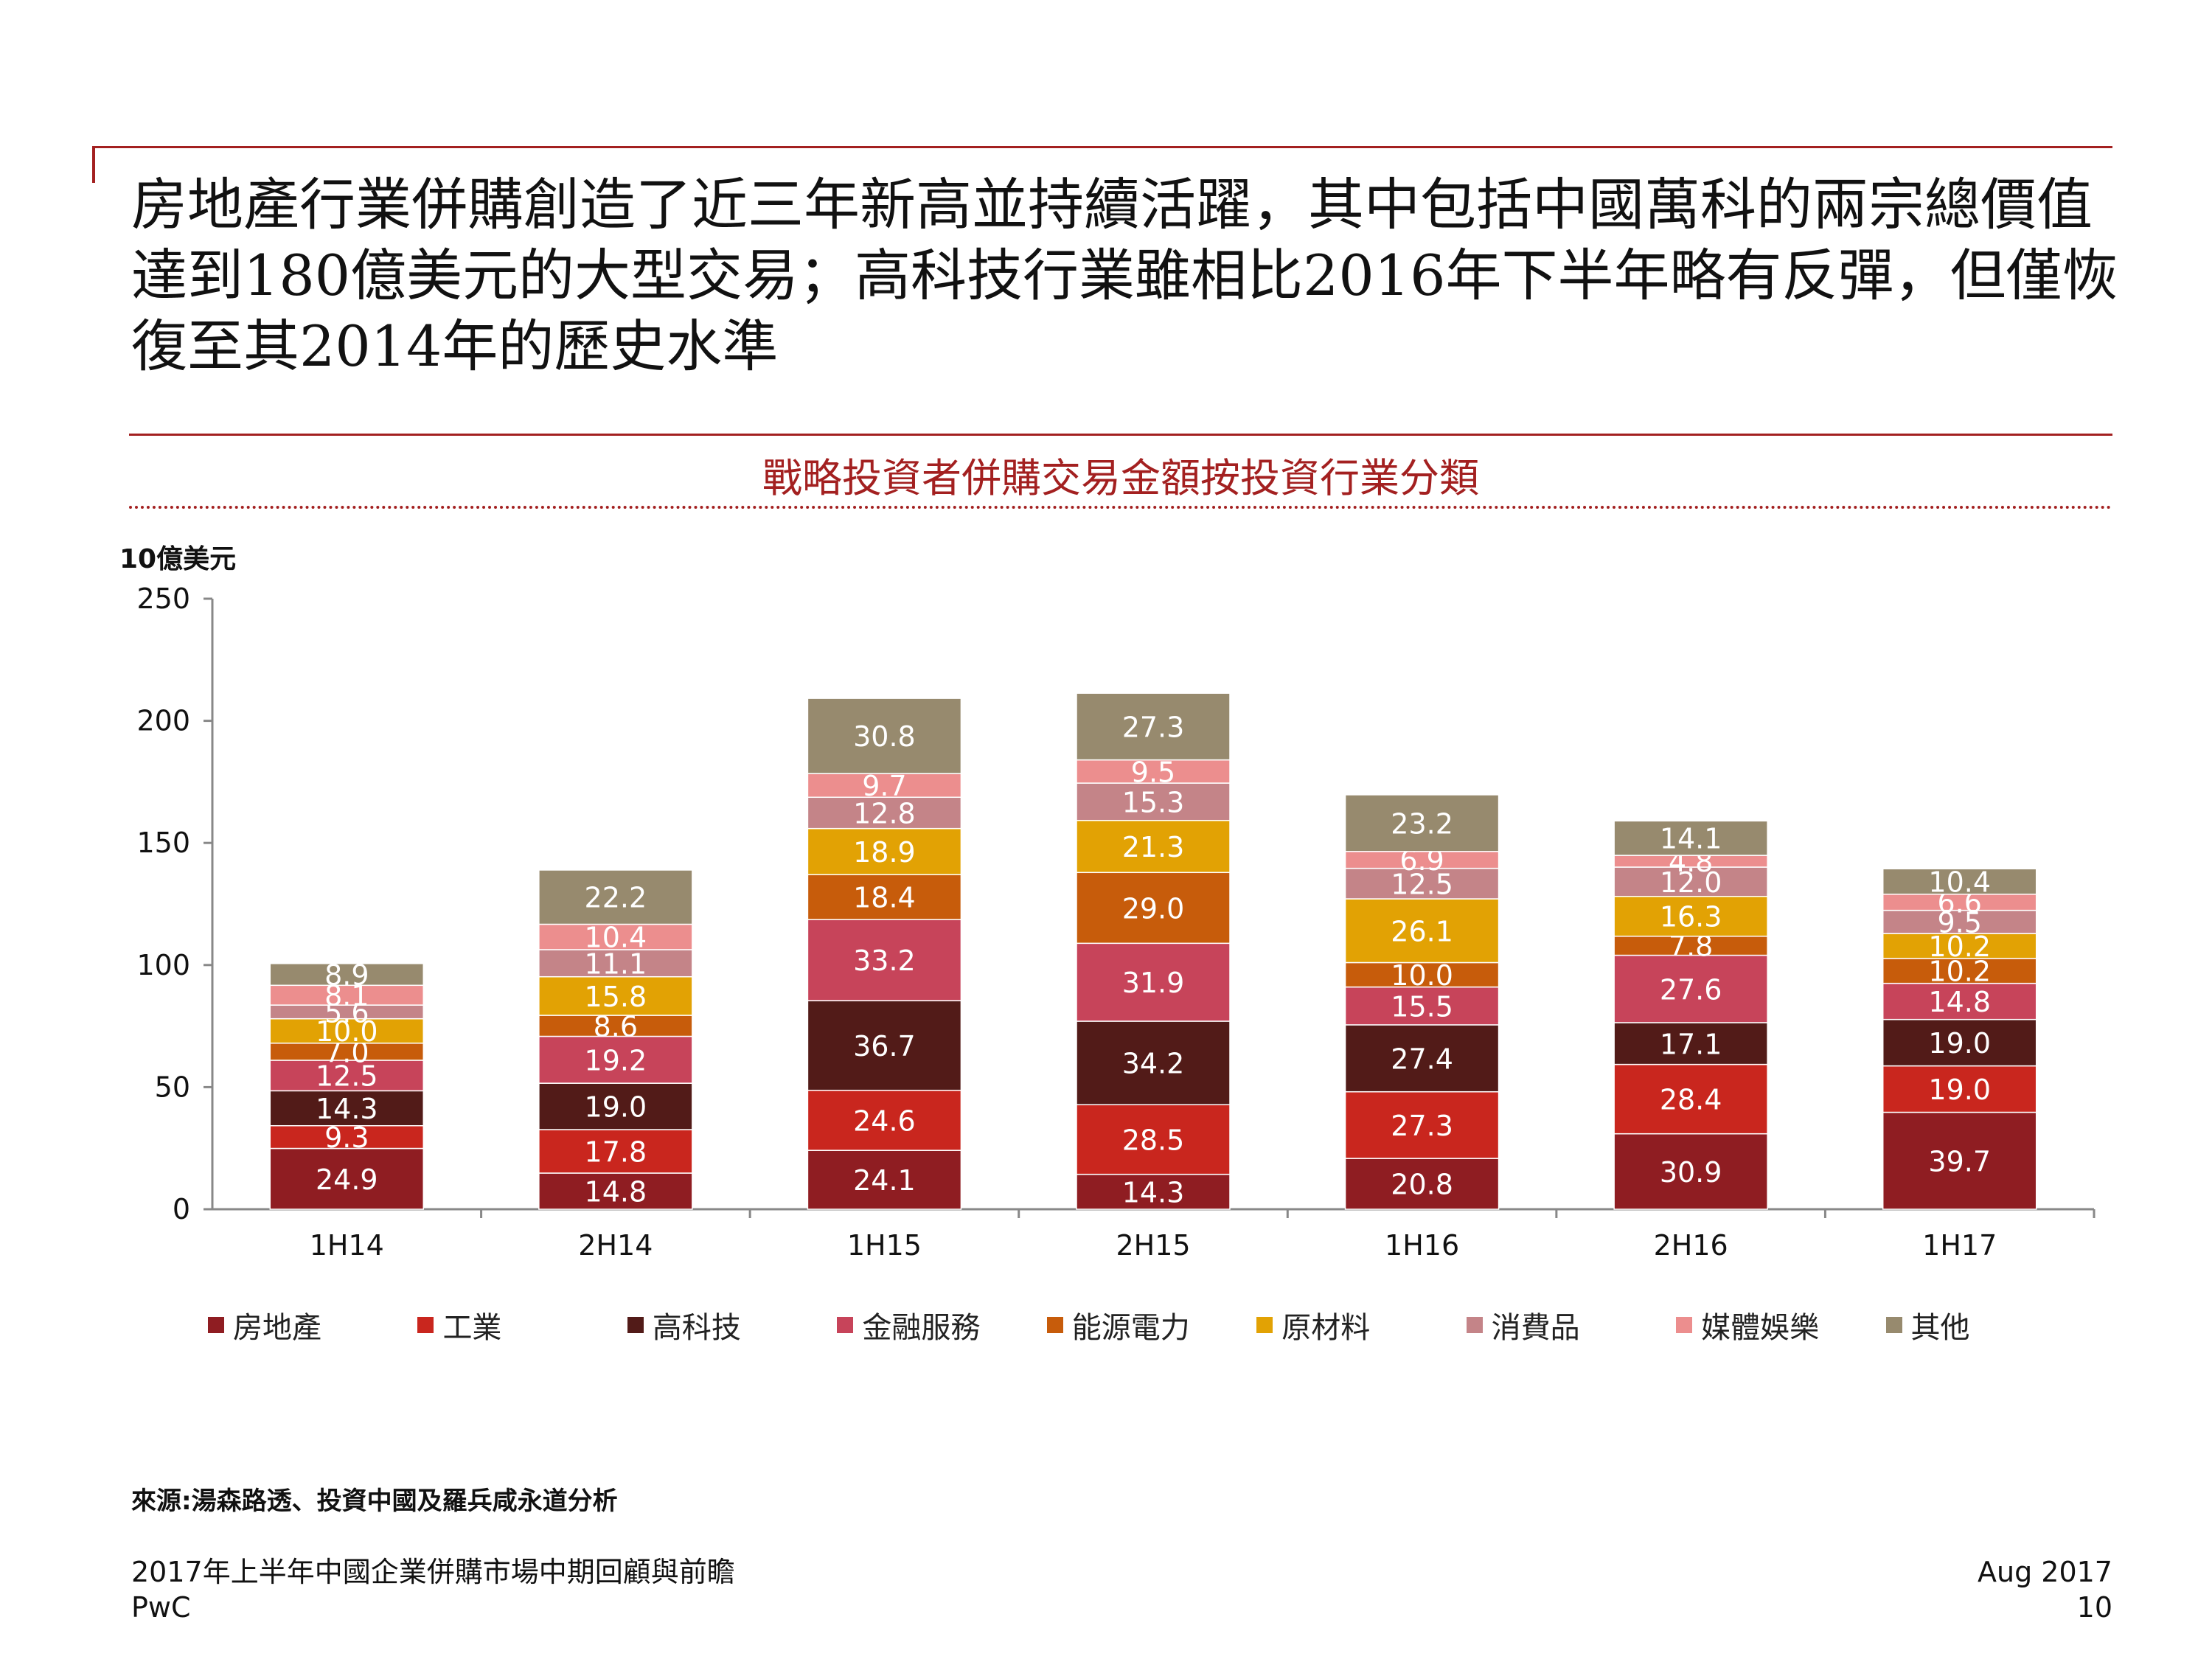 This screenshot has width=2212, height=1659. I want to click on data-label: 11.1, so click(616, 963).